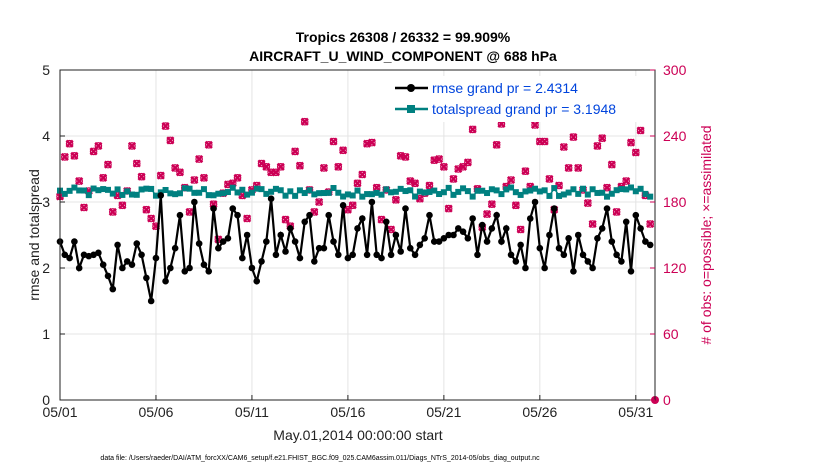 The image size is (830, 470). Describe the element at coordinates (411, 109) in the screenshot. I see `legend-spread-marker` at that location.